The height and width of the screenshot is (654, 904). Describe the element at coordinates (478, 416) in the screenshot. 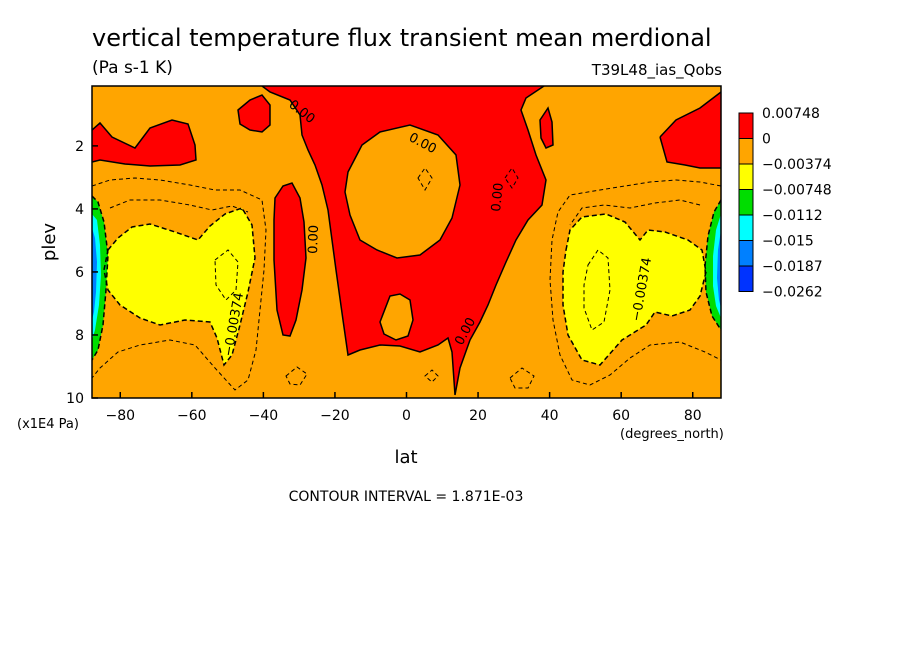

I see `x-tick-label-5: 20` at that location.